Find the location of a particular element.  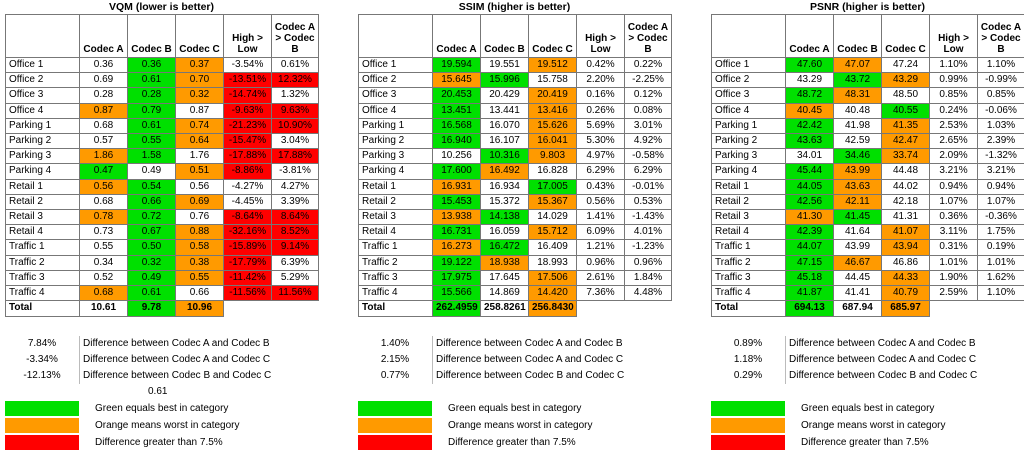

table-cell: 16.934 is located at coordinates (504, 186).